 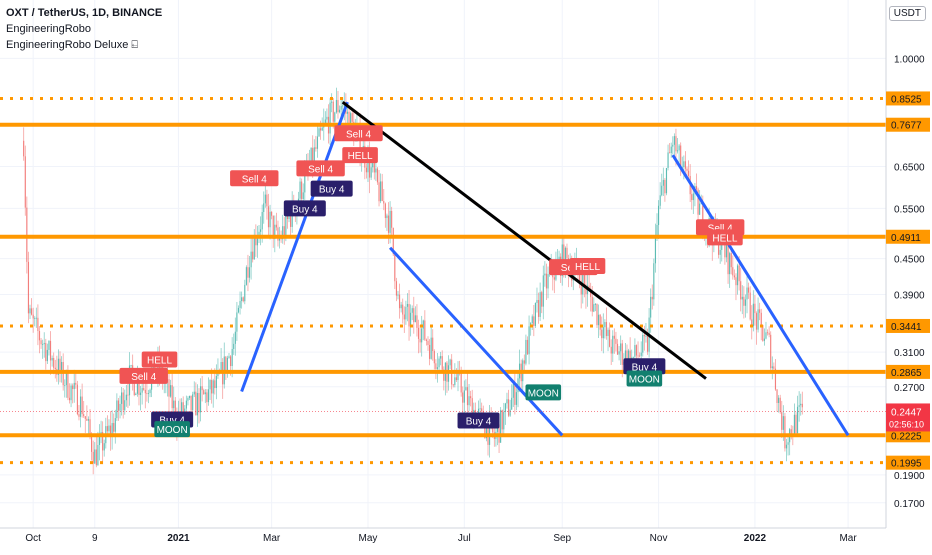 What do you see at coordinates (95, 538) in the screenshot?
I see `time-tick-label: 9` at bounding box center [95, 538].